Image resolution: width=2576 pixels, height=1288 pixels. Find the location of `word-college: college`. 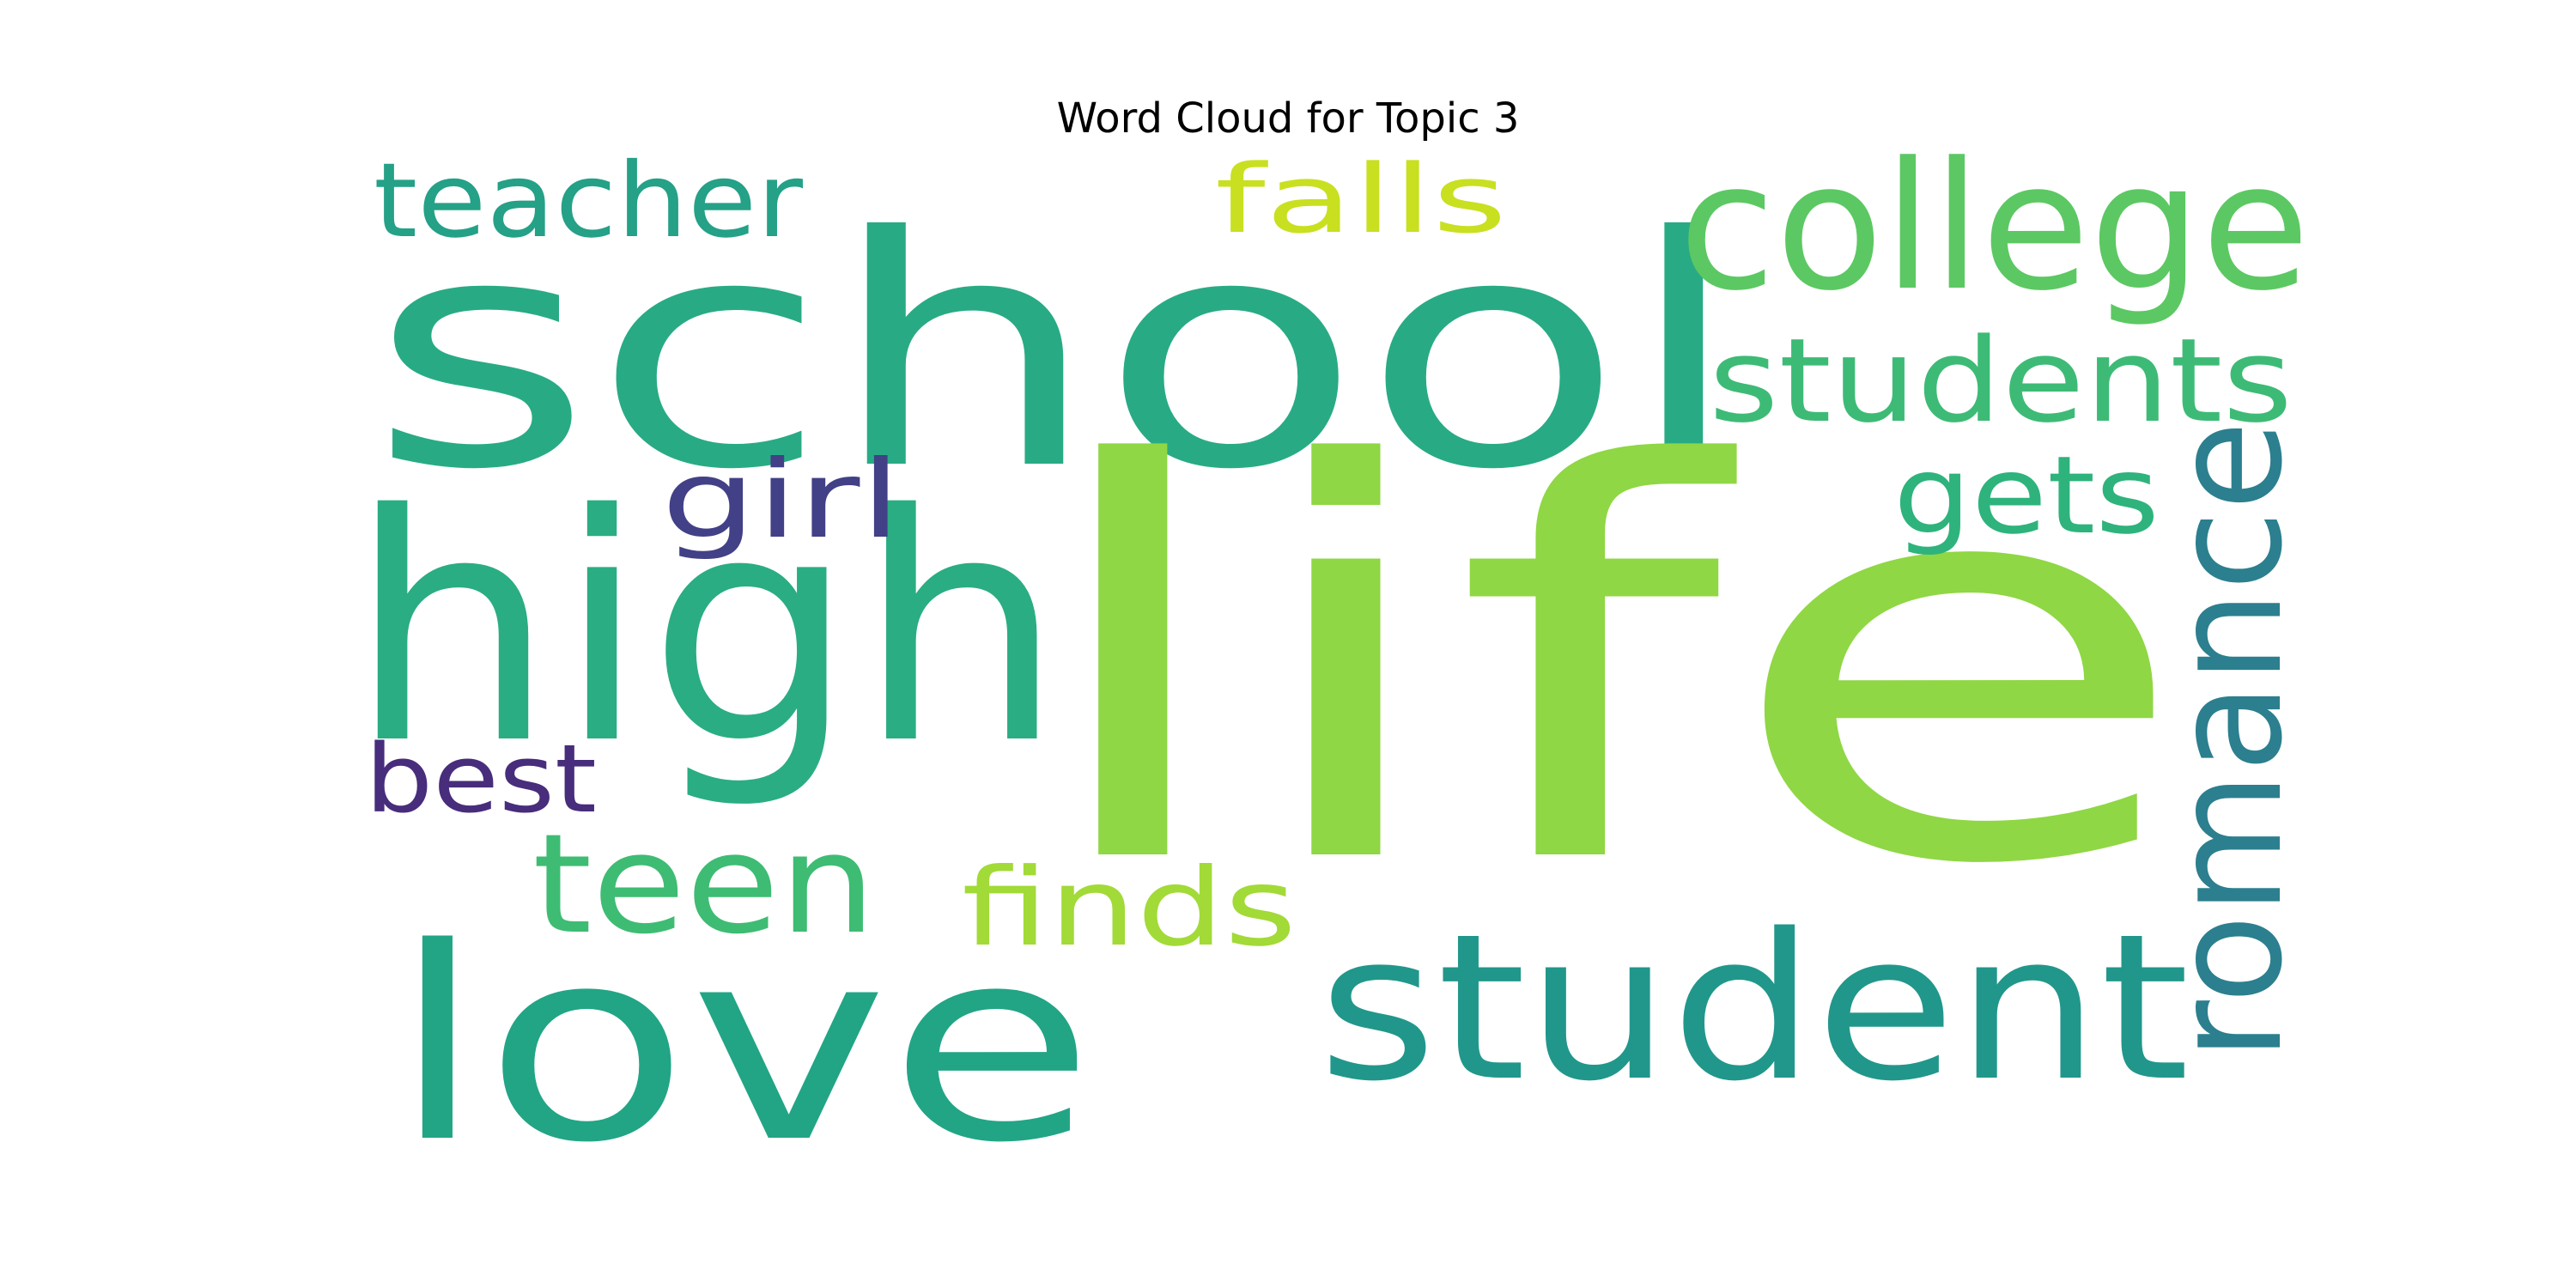

word-college: college is located at coordinates (1995, 228).